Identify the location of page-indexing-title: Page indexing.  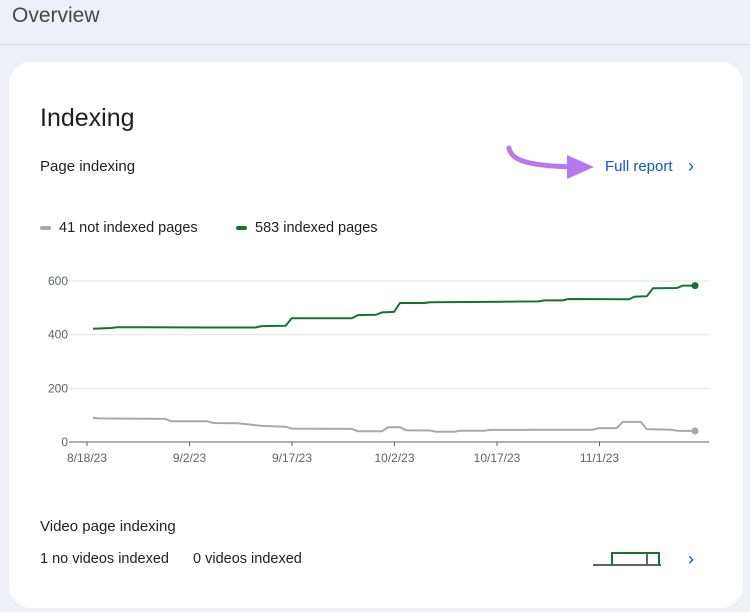
(88, 166).